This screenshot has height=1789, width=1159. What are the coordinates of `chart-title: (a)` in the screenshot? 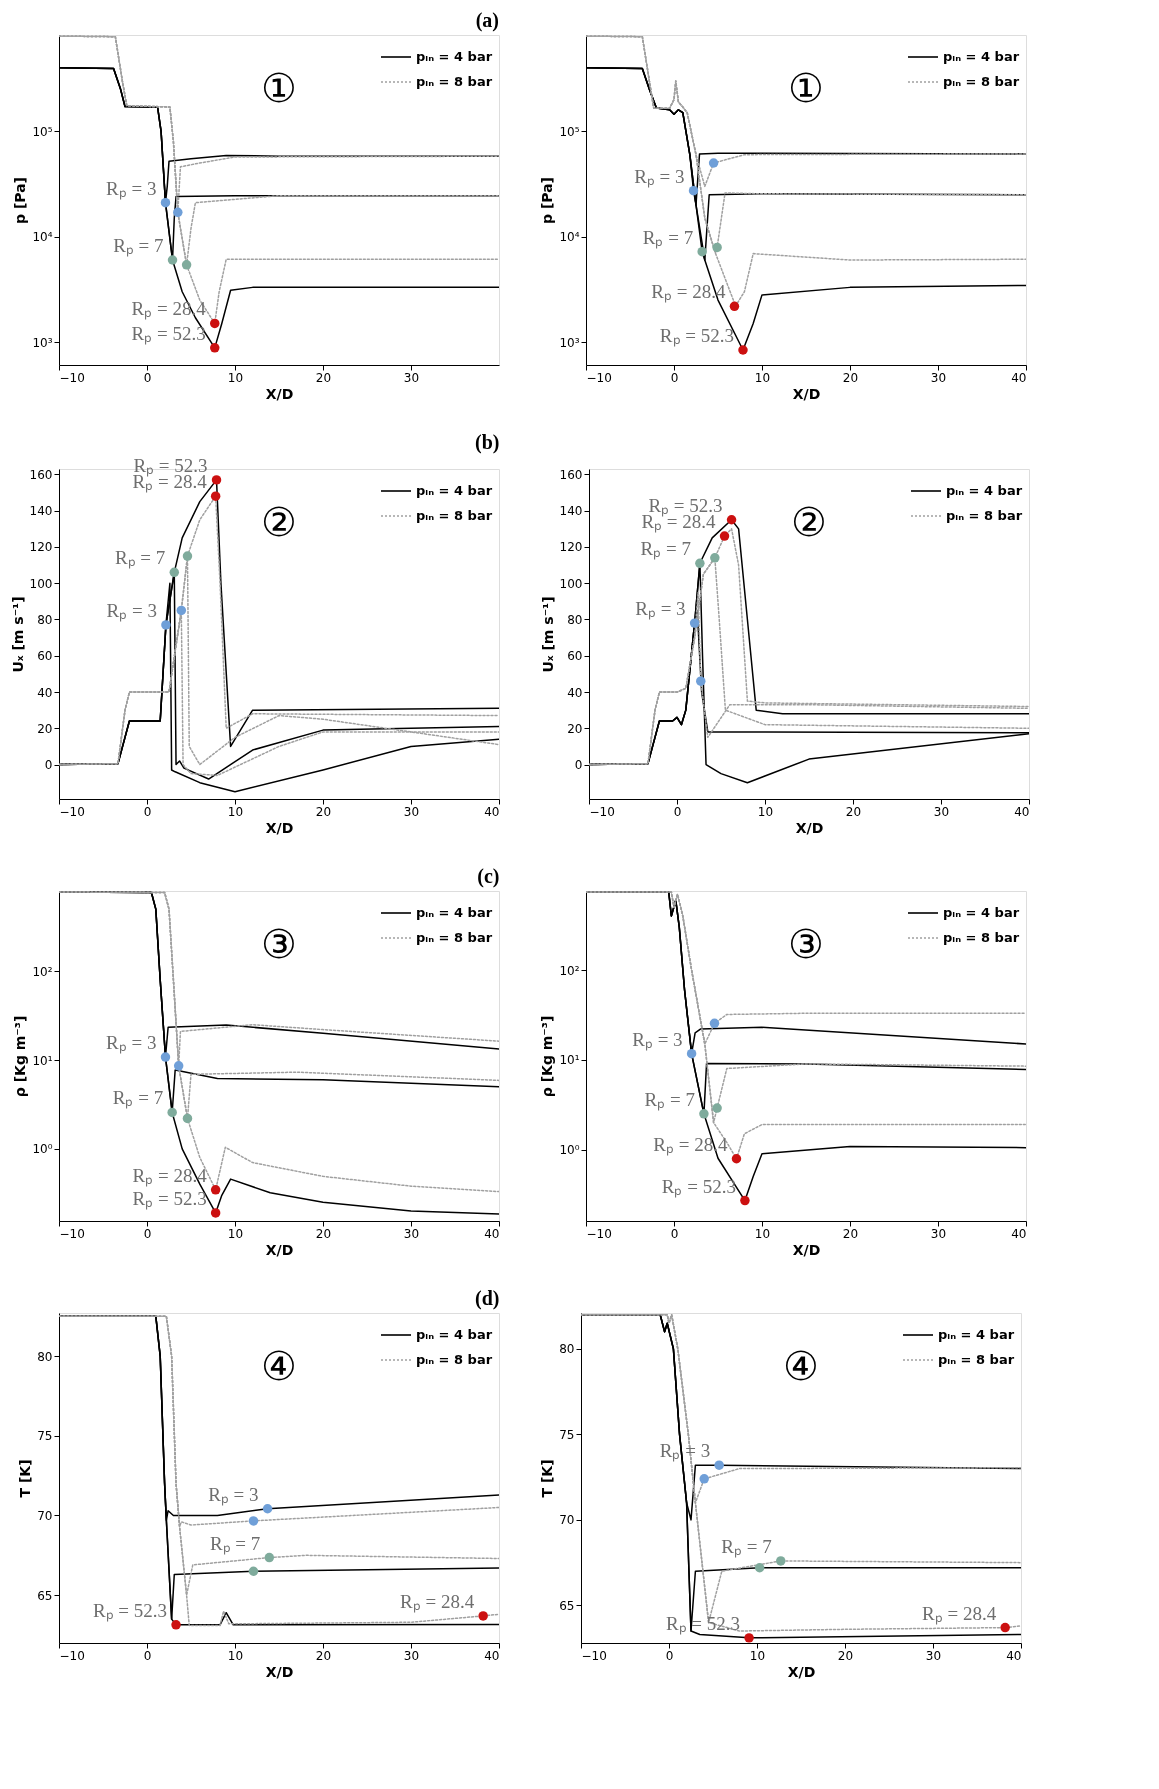 It's located at (487, 20).